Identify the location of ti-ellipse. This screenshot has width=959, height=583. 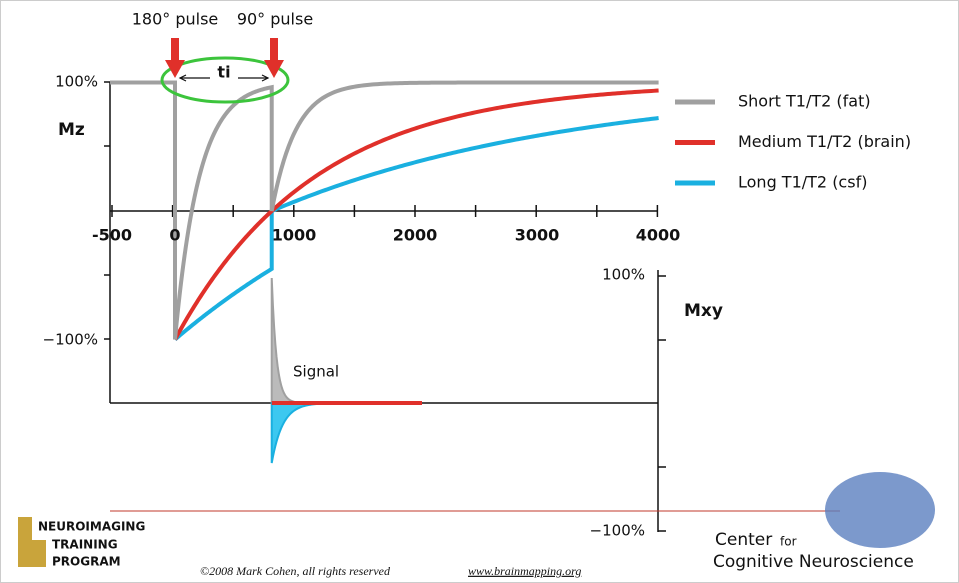
(225, 80).